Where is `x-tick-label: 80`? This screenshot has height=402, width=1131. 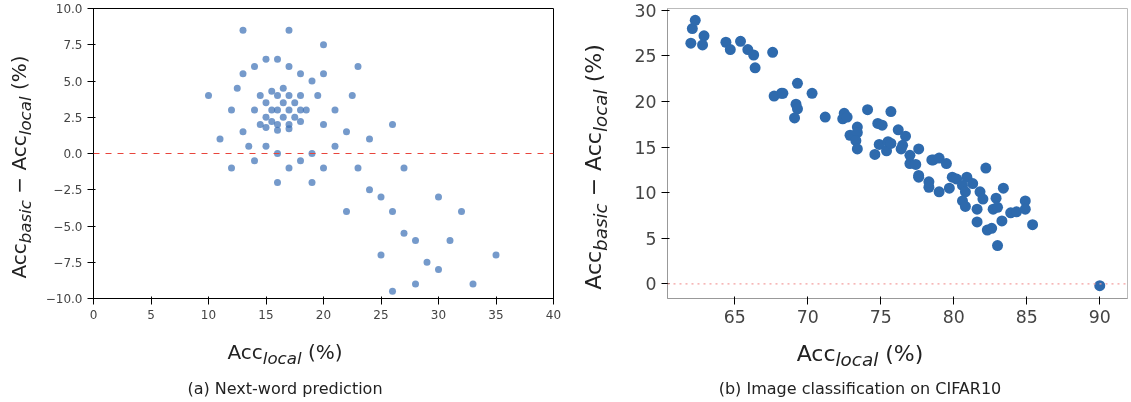
x-tick-label: 80 is located at coordinates (953, 316).